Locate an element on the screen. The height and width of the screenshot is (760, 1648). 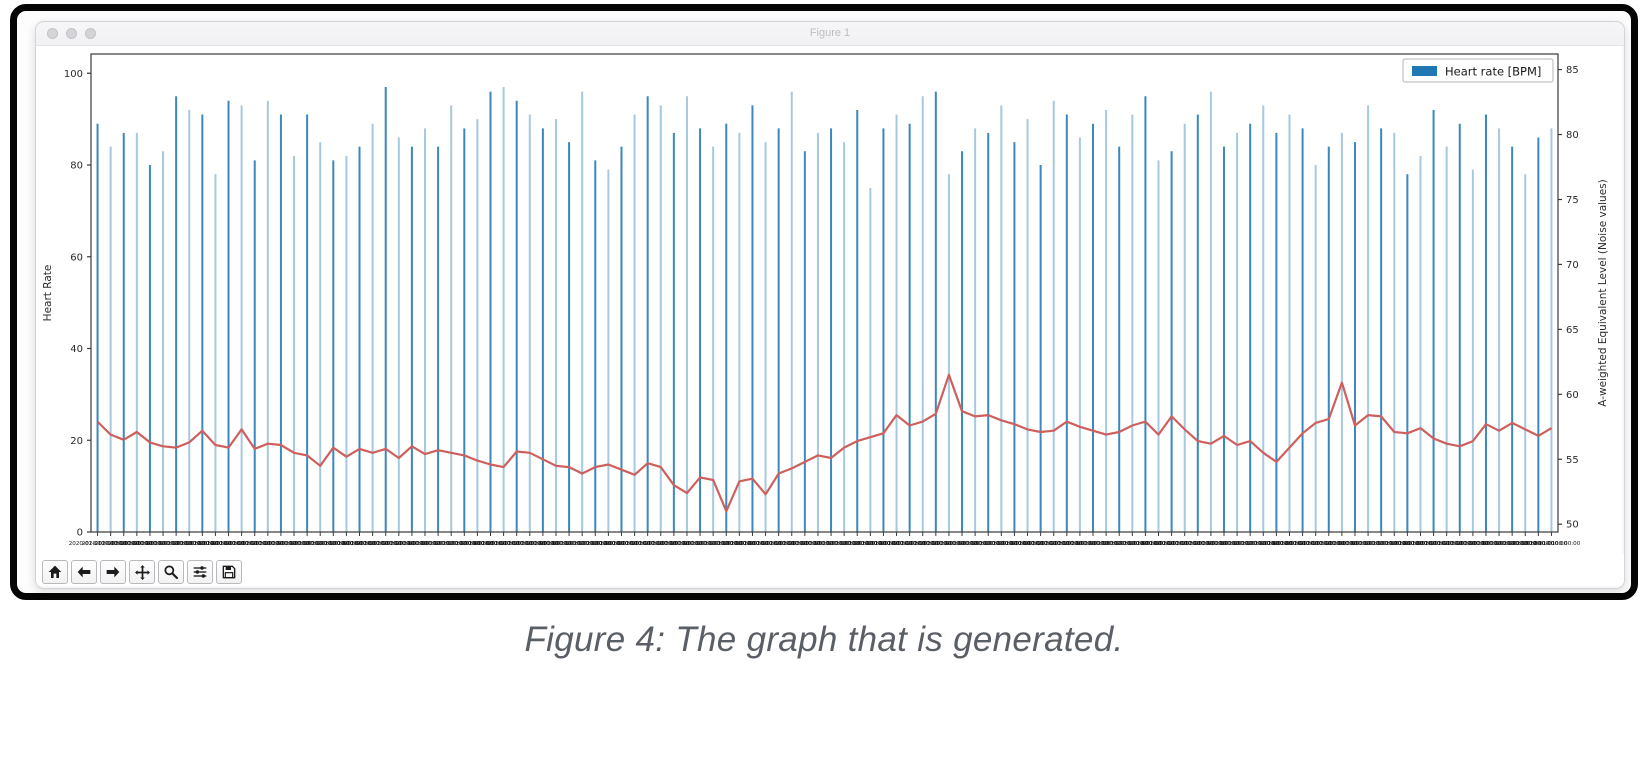
back-button is located at coordinates (84, 572).